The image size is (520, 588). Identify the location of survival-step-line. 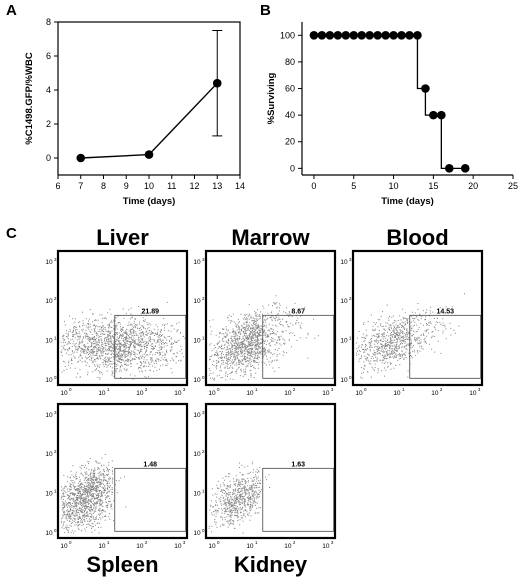
(389, 101).